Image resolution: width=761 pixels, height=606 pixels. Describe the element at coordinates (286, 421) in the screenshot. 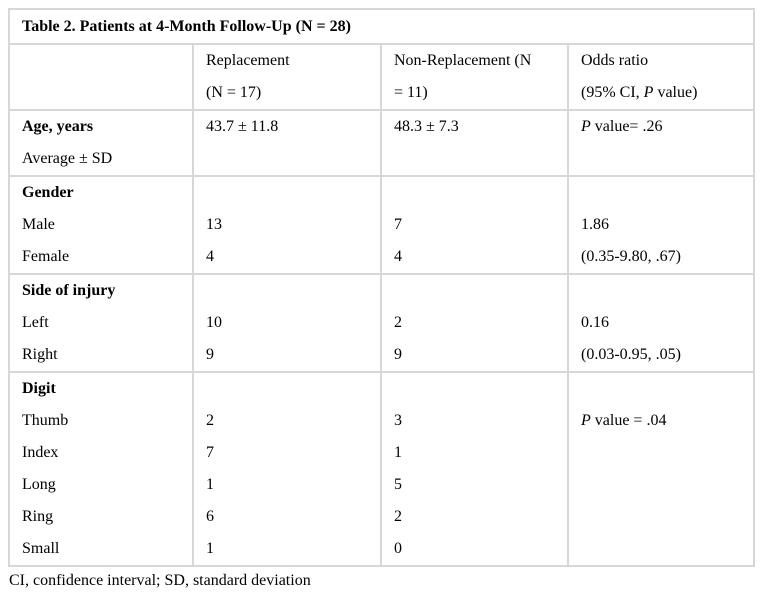

I see `cell-thumb-replacement: 2` at that location.